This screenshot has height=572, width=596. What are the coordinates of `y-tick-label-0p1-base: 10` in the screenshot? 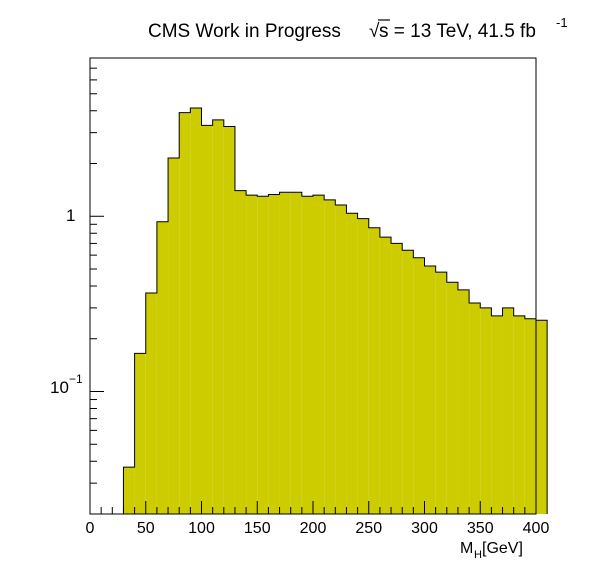 It's located at (59, 387).